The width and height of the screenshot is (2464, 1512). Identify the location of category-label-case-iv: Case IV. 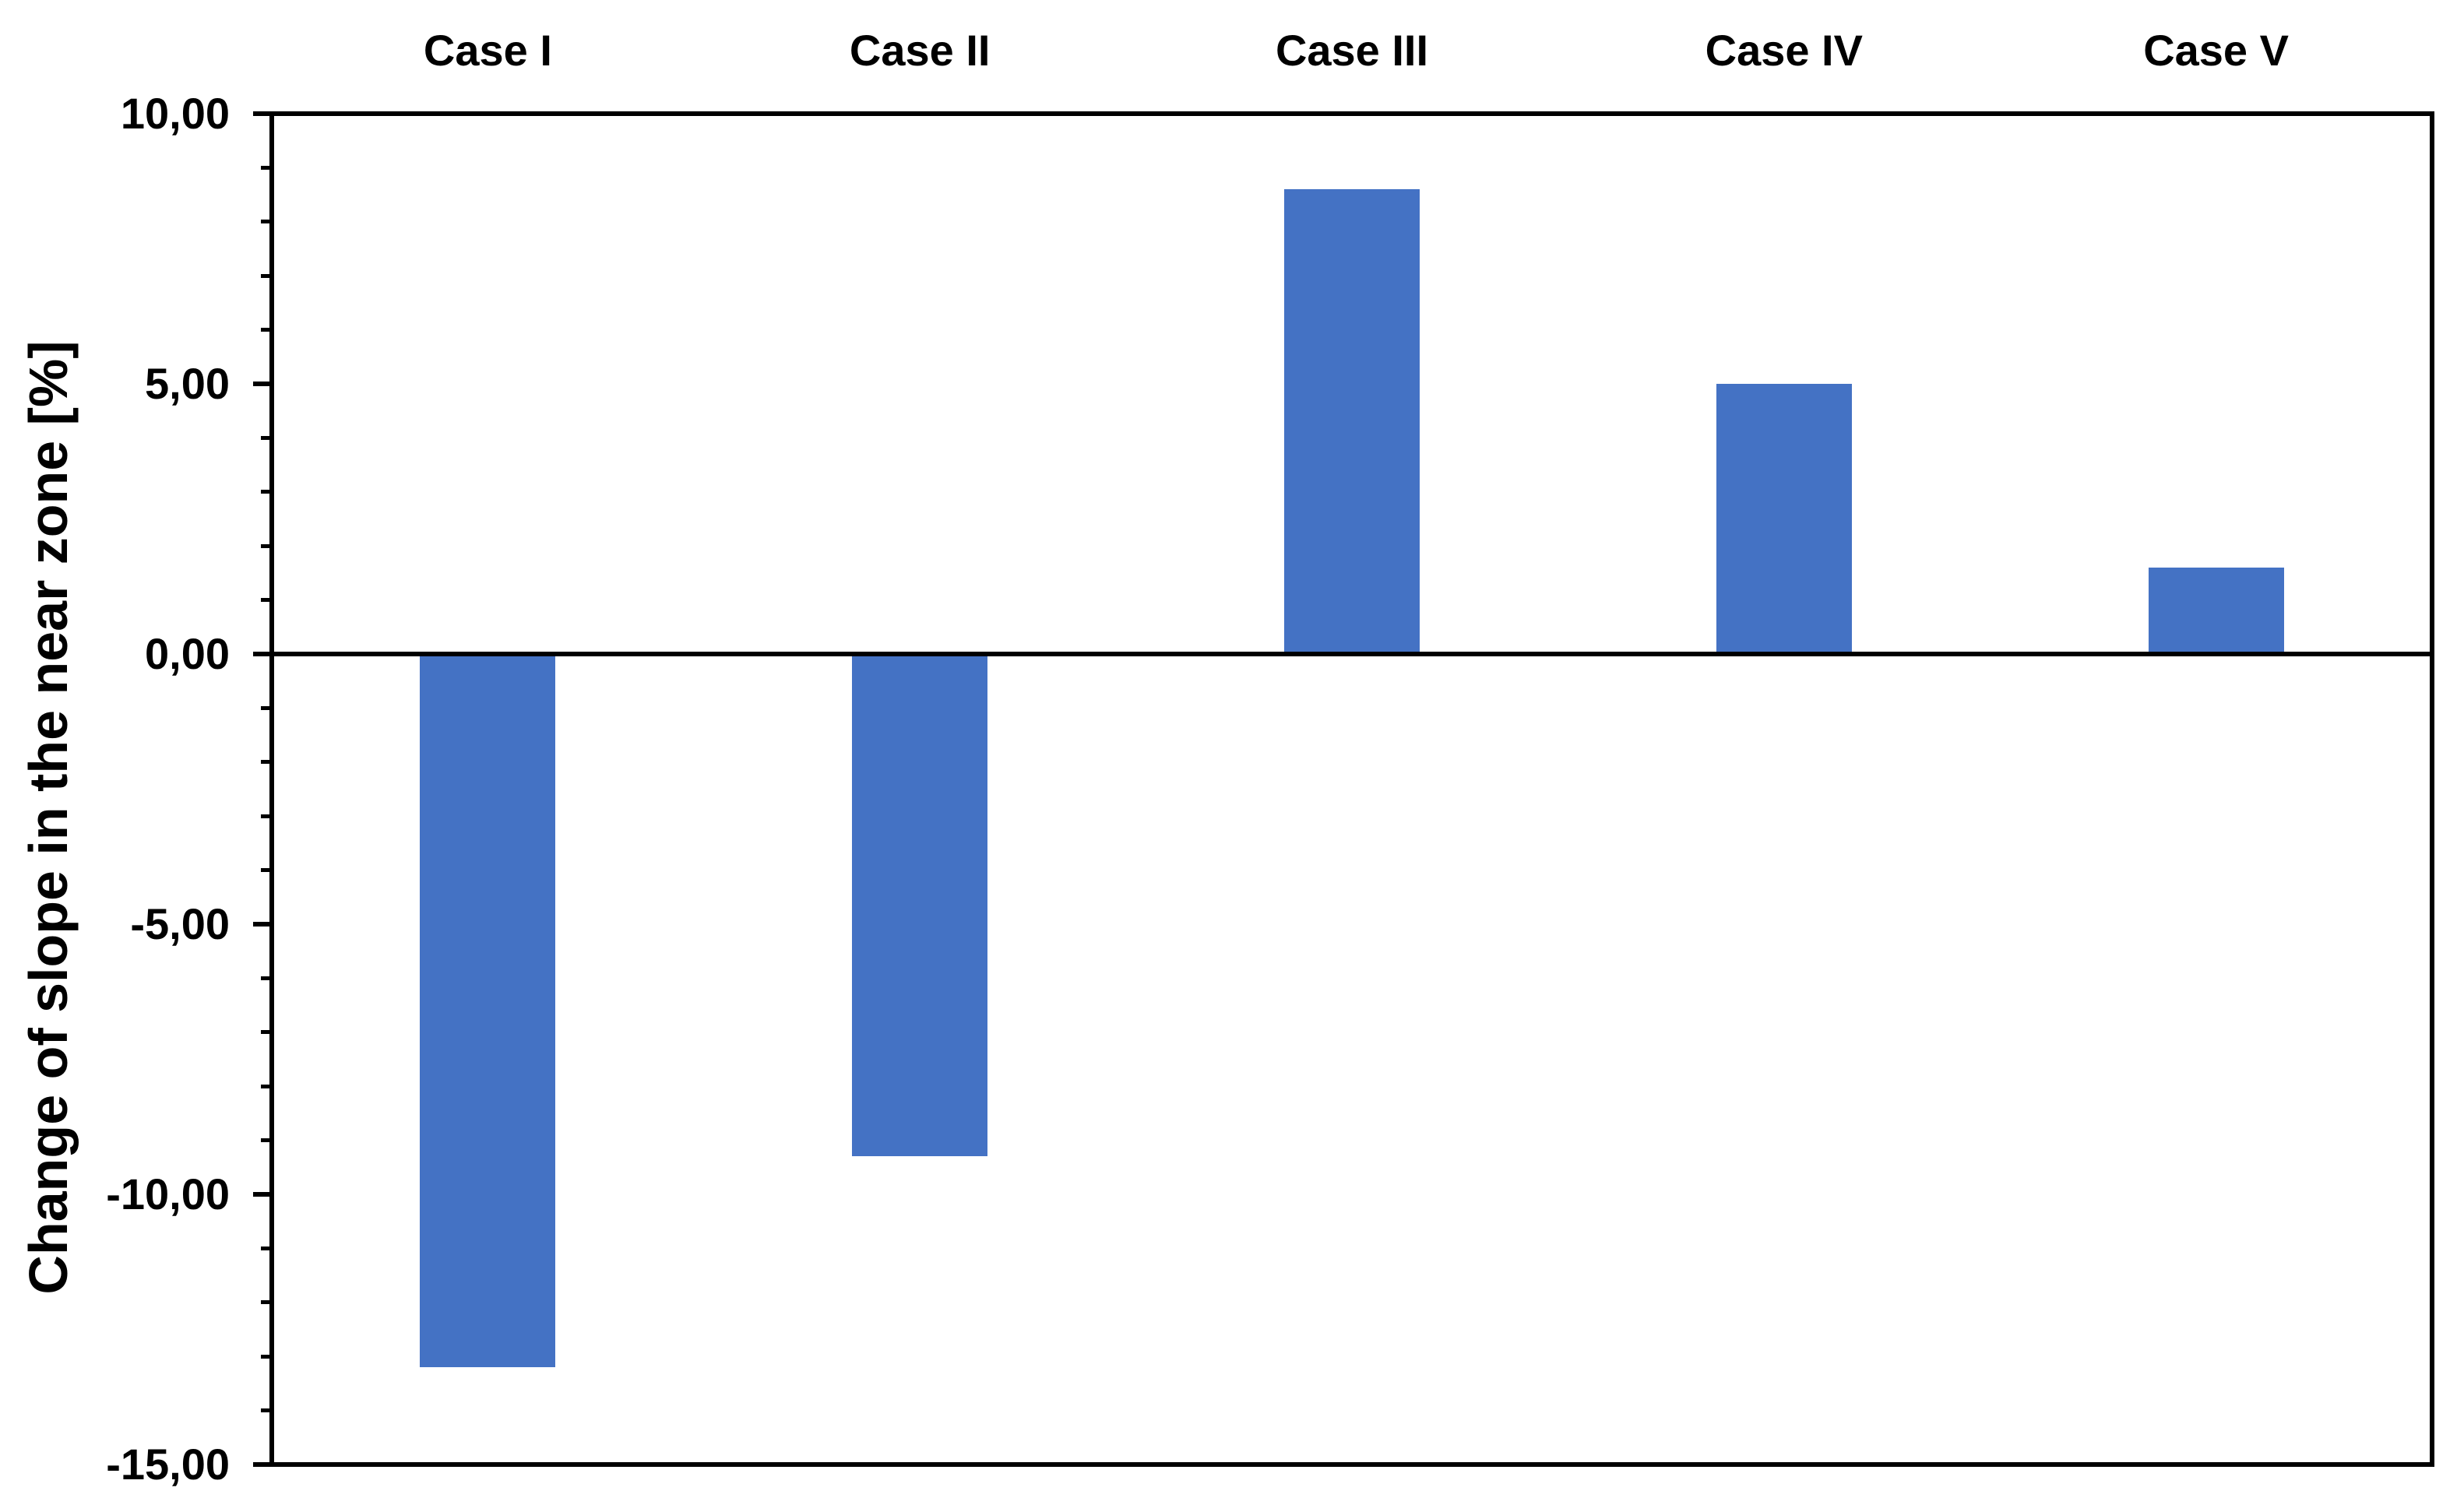
(1784, 51).